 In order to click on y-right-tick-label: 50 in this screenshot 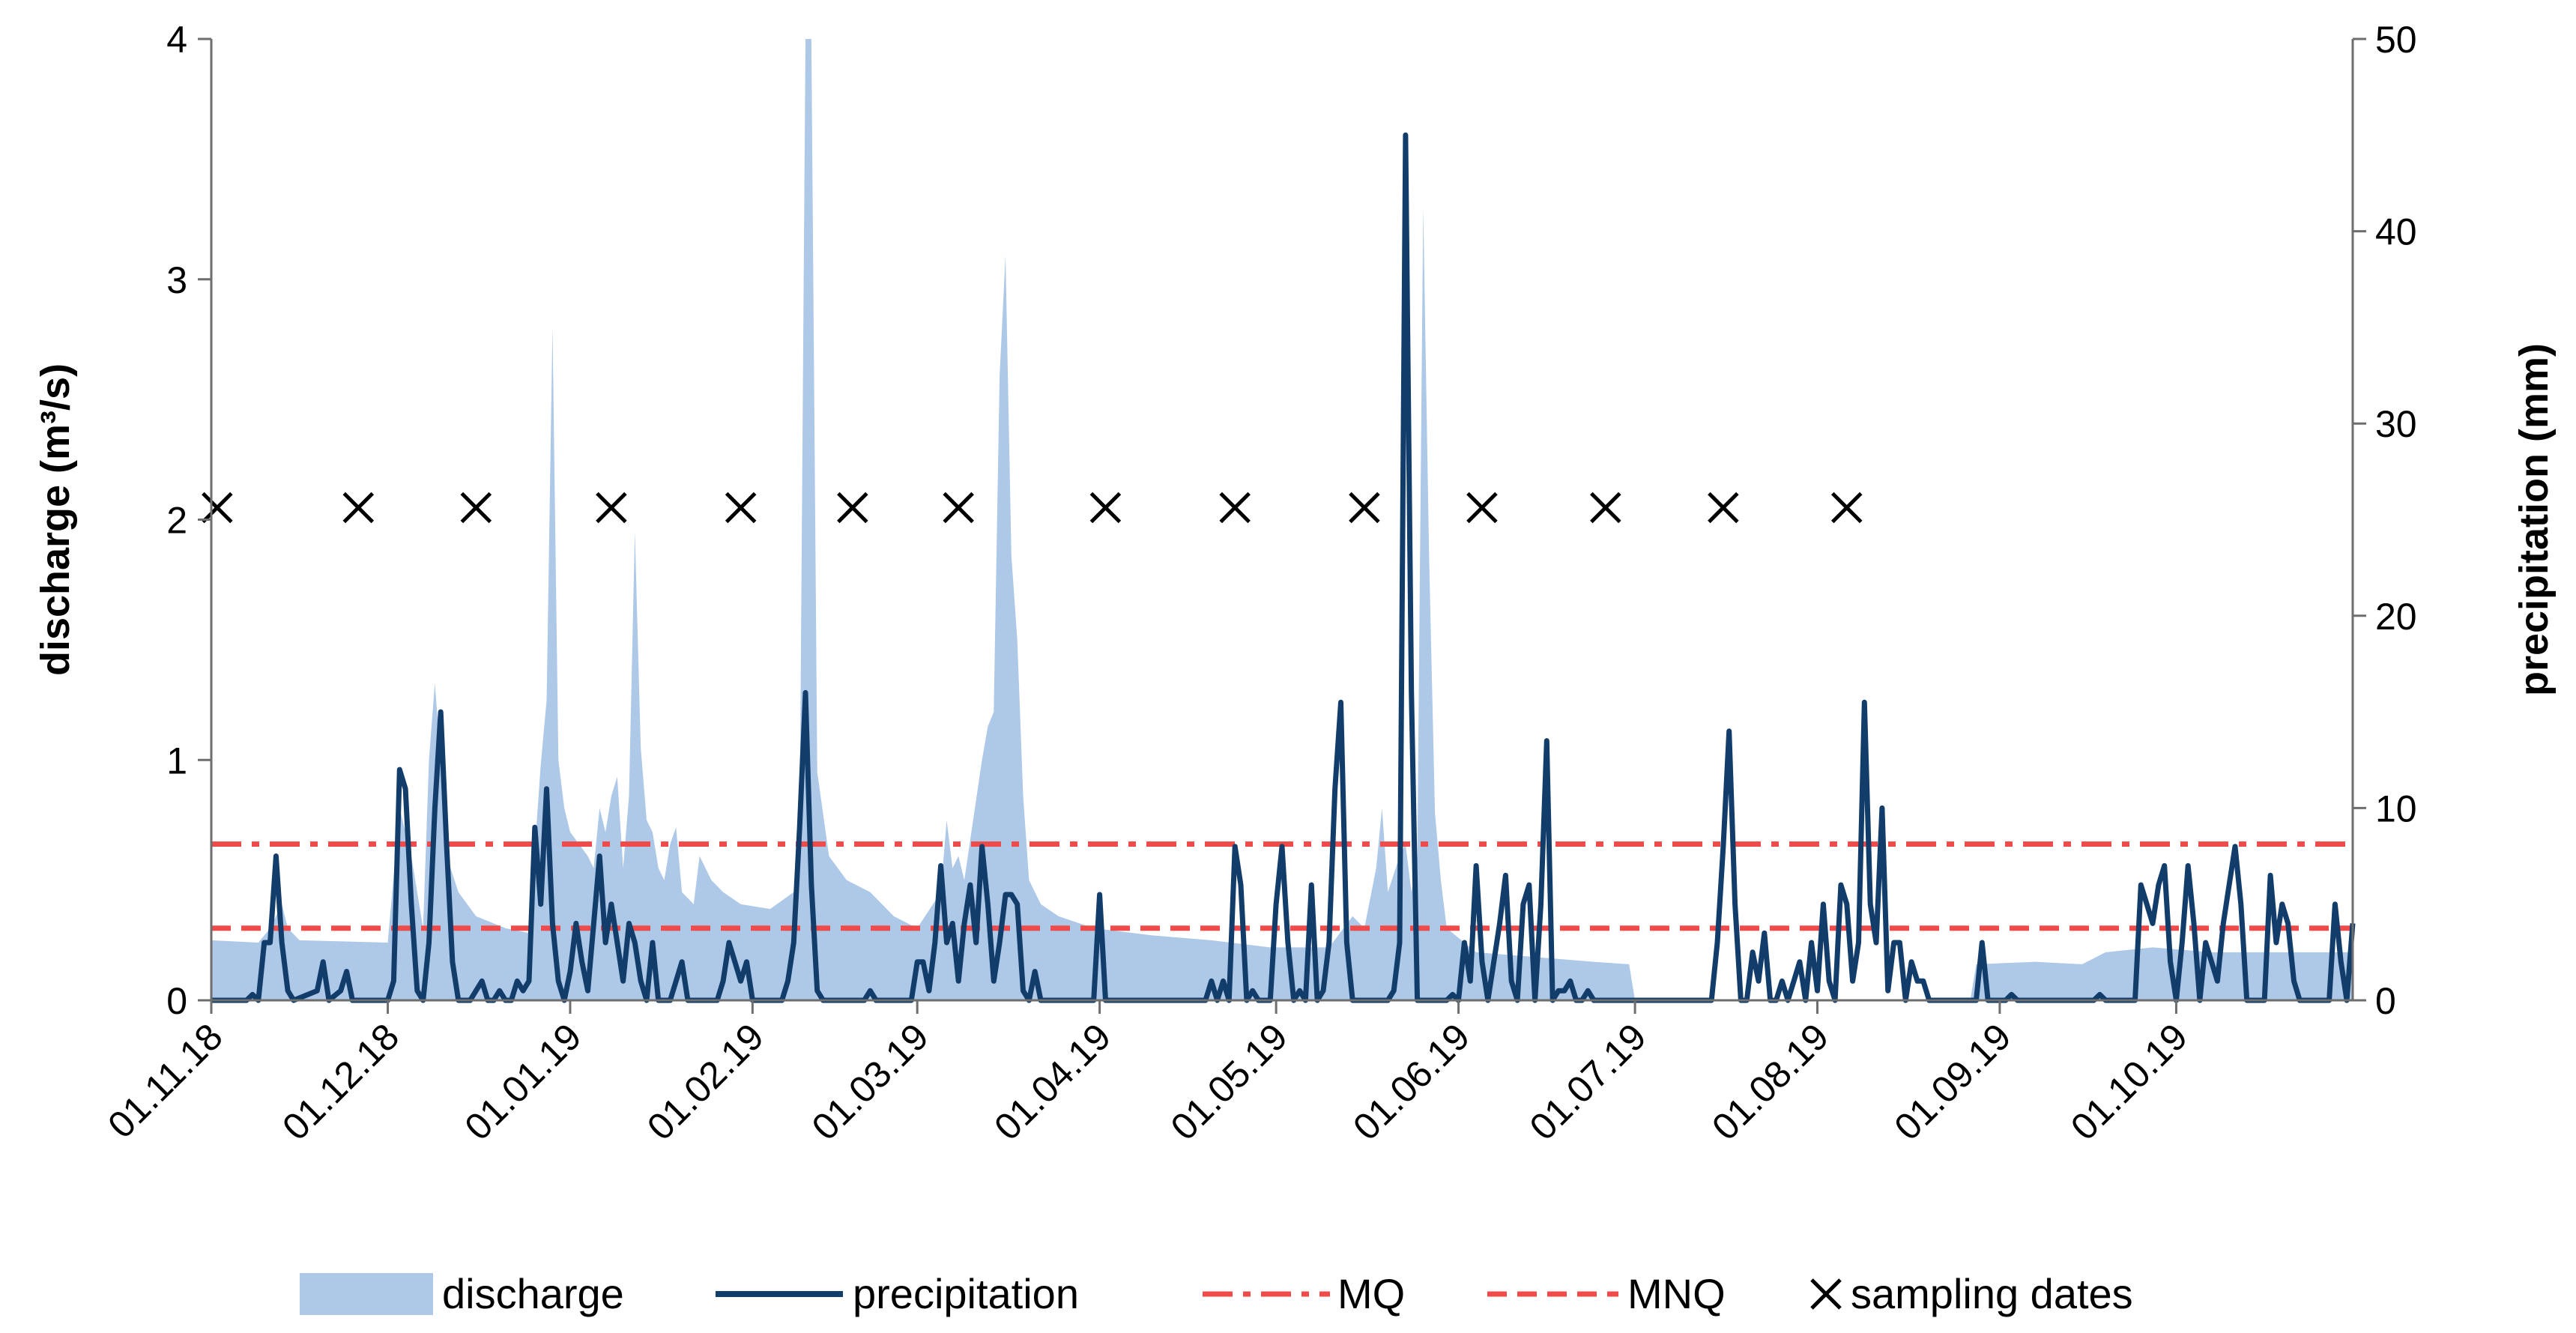, I will do `click(2396, 40)`.